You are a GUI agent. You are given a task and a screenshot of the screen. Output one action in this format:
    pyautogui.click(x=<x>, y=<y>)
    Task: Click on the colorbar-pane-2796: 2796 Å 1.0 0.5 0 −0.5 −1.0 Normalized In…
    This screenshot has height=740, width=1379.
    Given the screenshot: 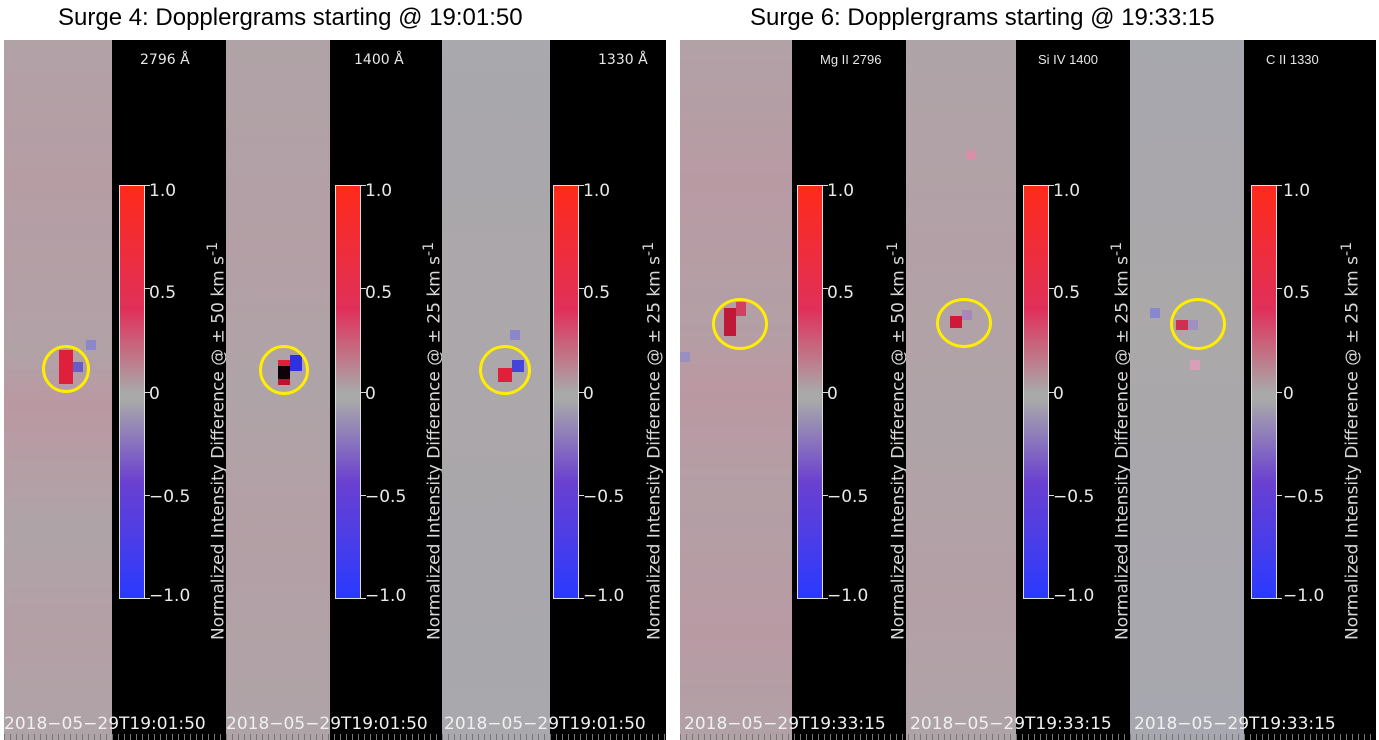 What is the action you would take?
    pyautogui.click(x=170, y=390)
    